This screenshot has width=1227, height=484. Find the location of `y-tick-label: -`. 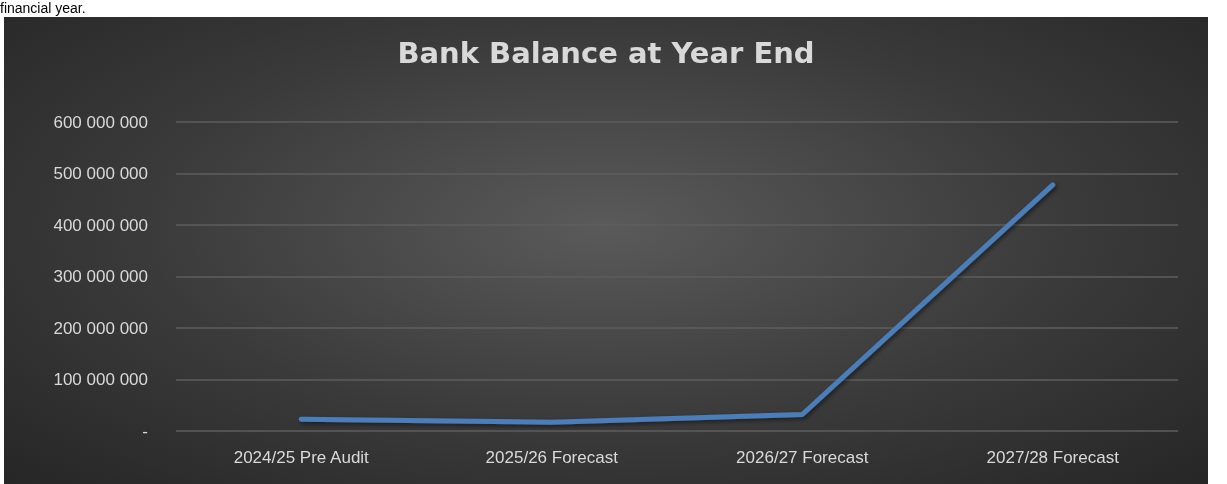

y-tick-label: - is located at coordinates (145, 431).